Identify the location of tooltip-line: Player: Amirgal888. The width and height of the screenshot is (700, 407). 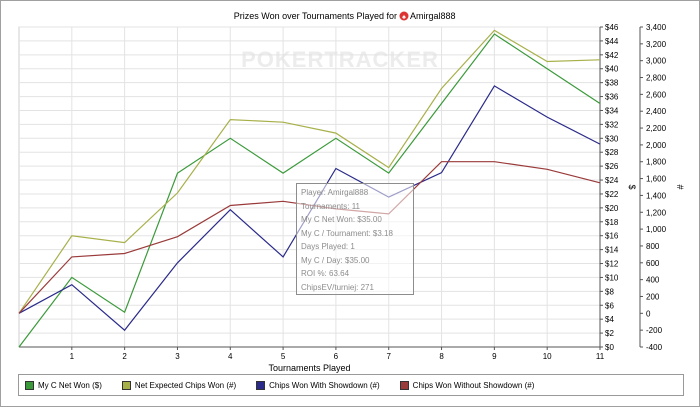
(335, 192).